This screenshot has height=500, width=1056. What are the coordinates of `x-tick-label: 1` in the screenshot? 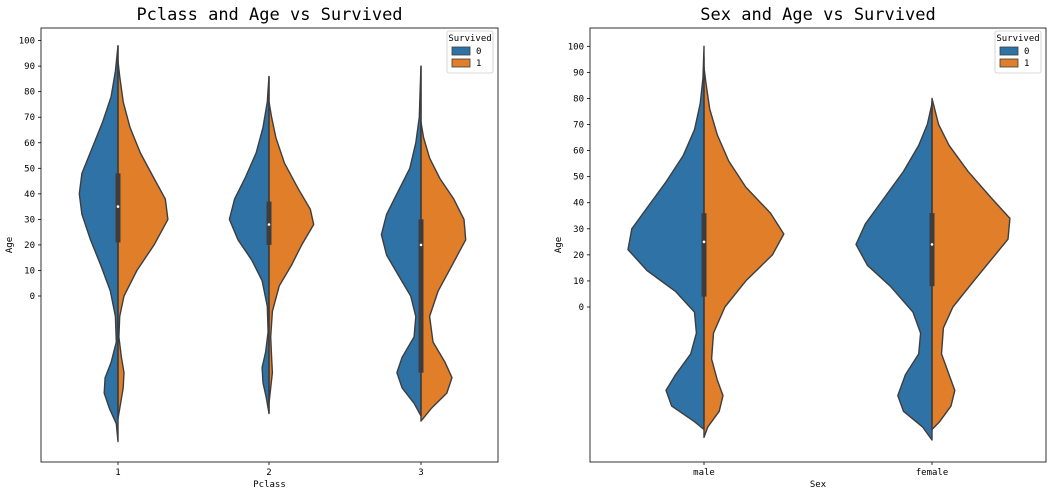 It's located at (117, 473).